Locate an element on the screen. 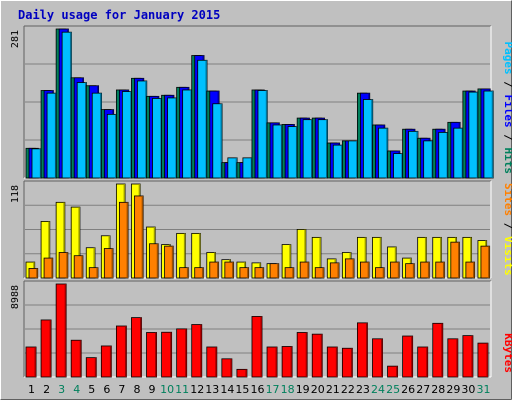 This screenshot has height=400, width=512. day-label-14: 14 is located at coordinates (227, 389).